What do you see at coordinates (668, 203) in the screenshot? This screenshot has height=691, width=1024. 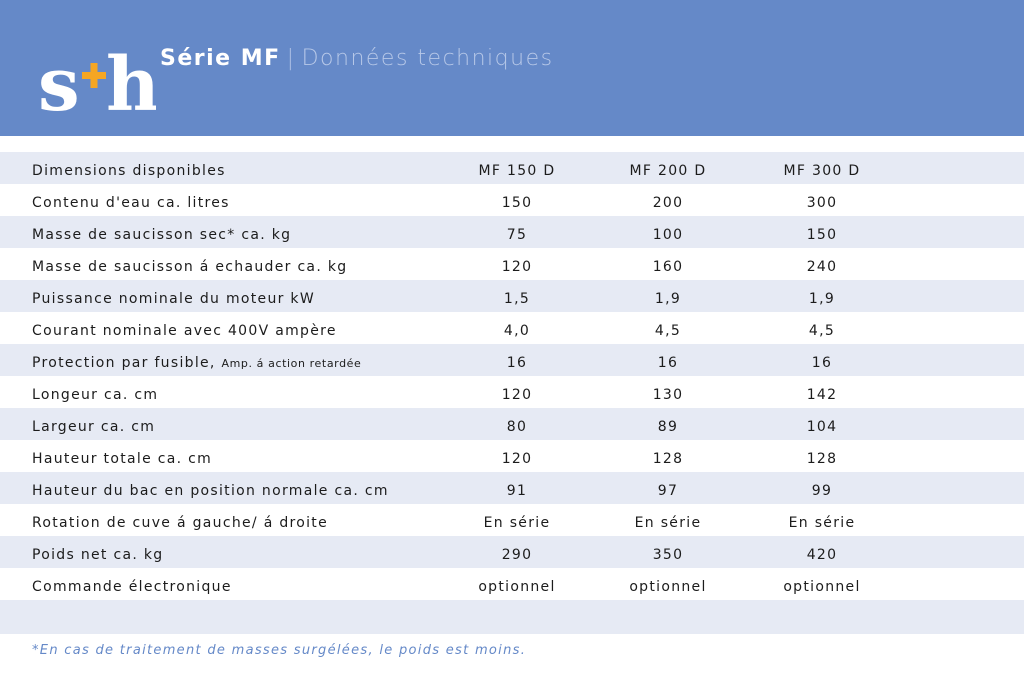 I see `cell-mf200: 200` at bounding box center [668, 203].